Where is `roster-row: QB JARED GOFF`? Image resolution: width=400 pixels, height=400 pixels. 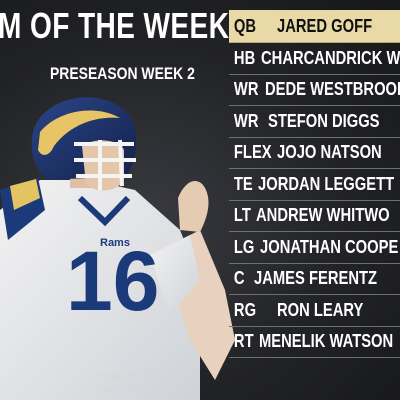
roster-row: QB JARED GOFF is located at coordinates (314, 26).